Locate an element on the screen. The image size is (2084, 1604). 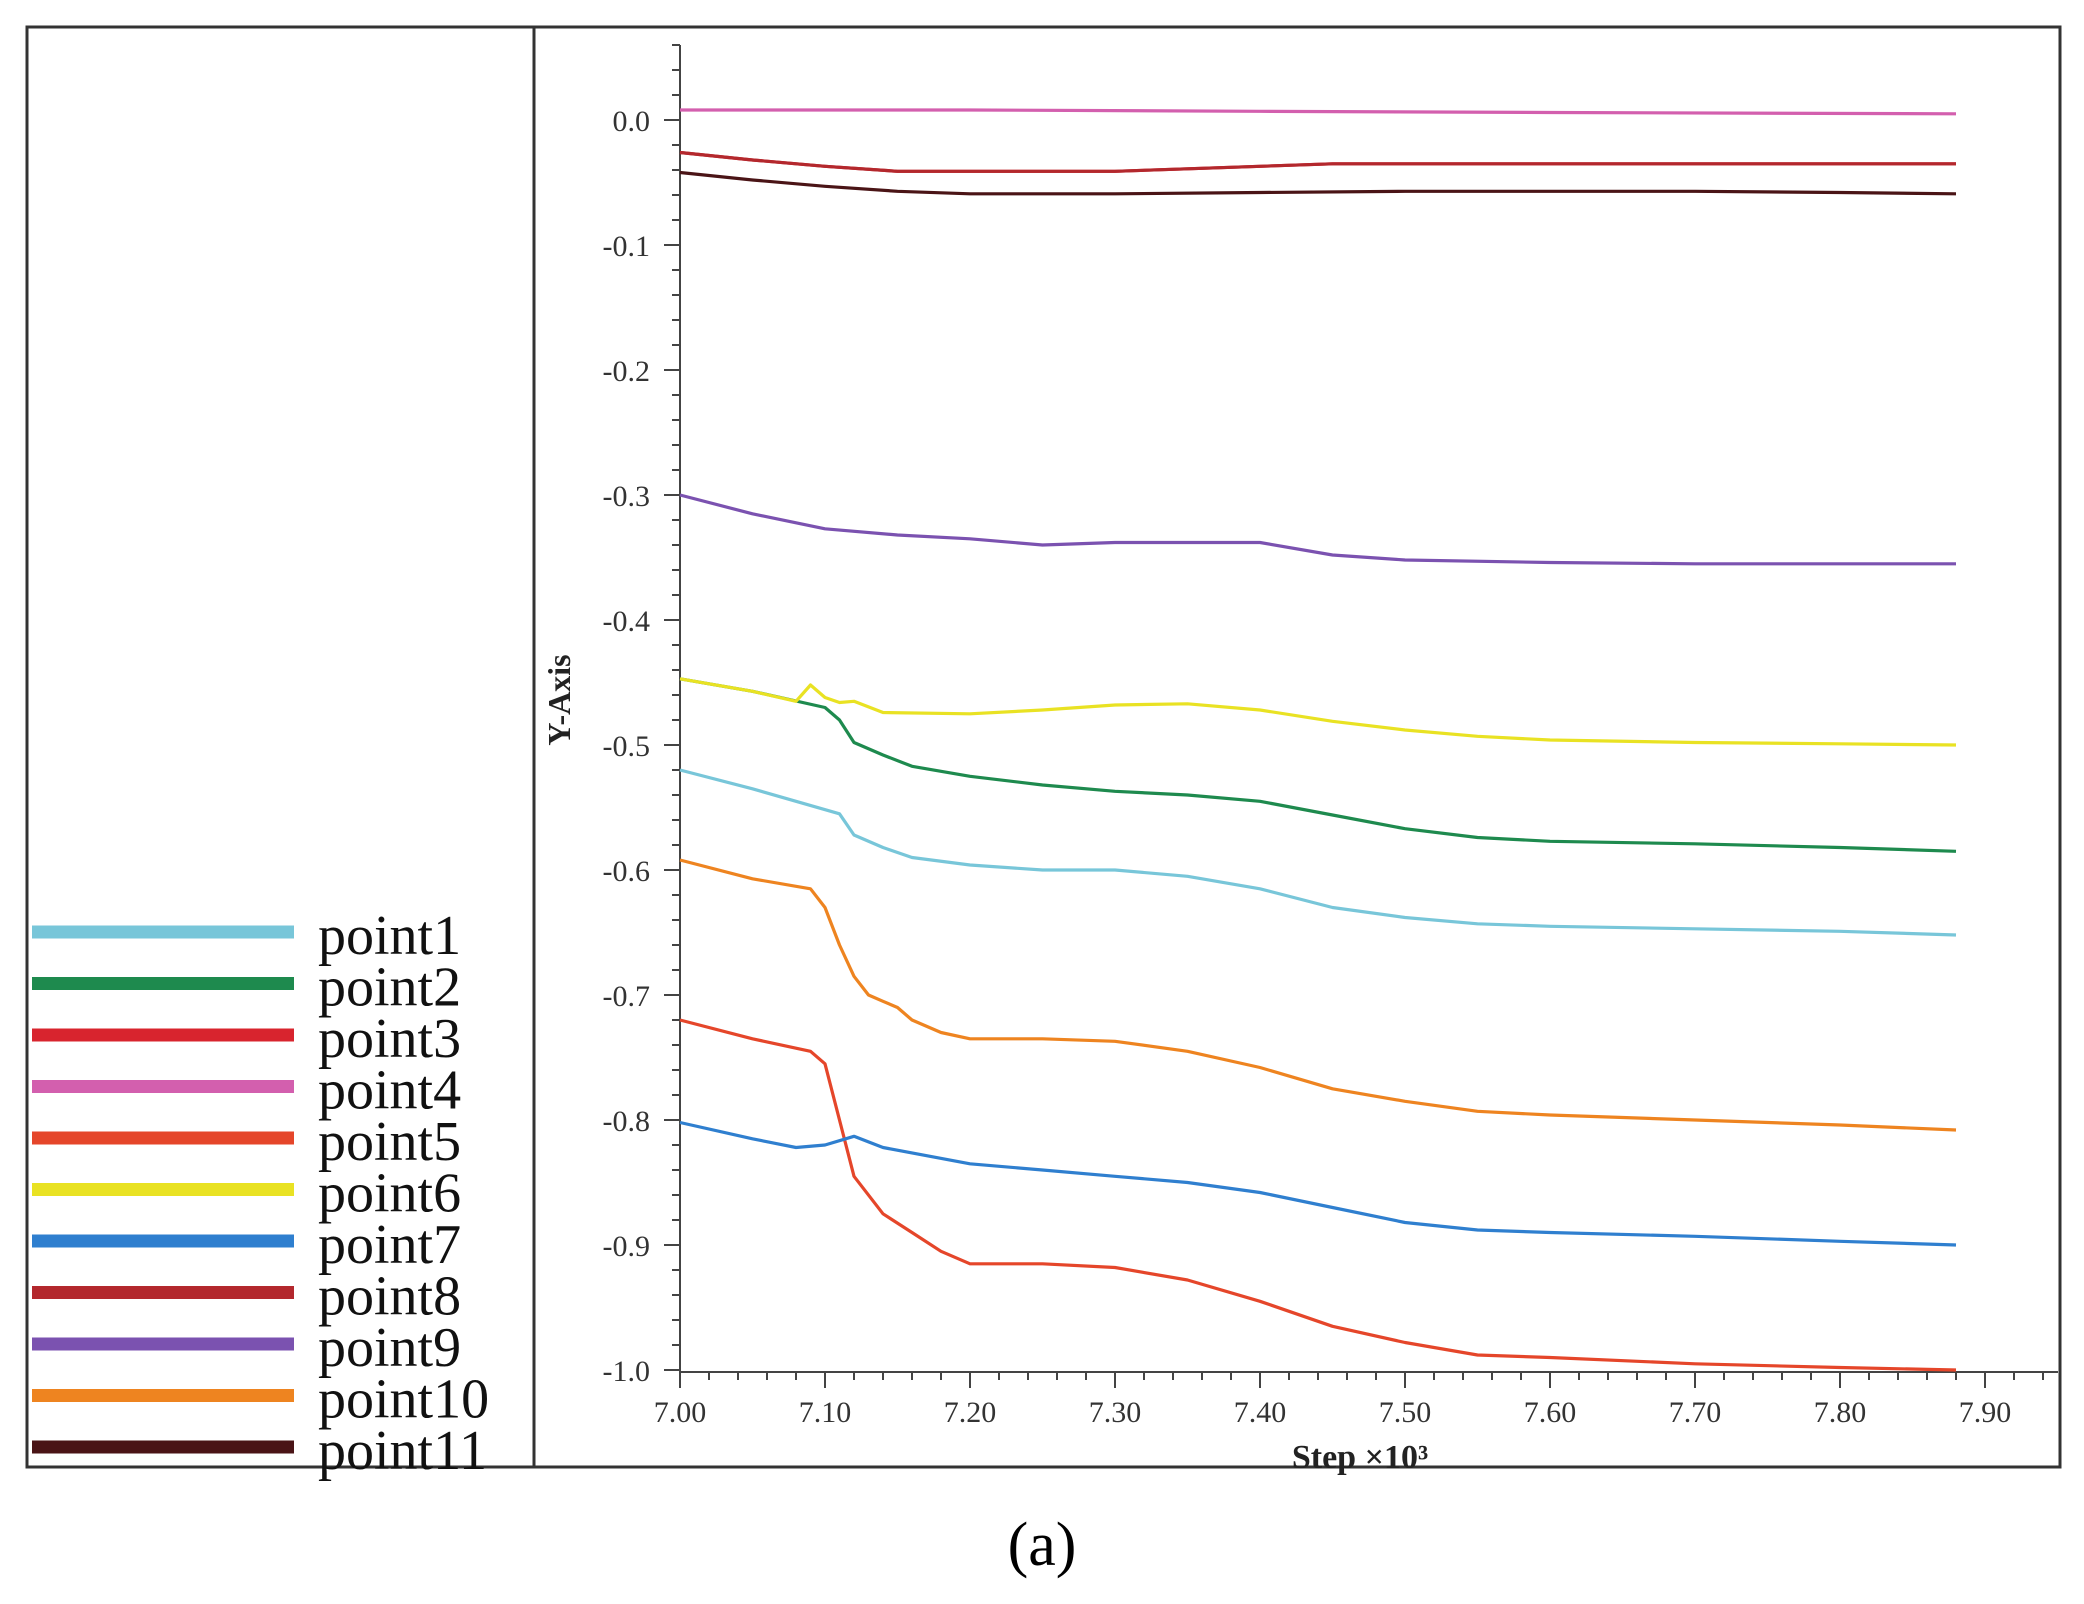
series-line-point5 is located at coordinates (1318, 1195).